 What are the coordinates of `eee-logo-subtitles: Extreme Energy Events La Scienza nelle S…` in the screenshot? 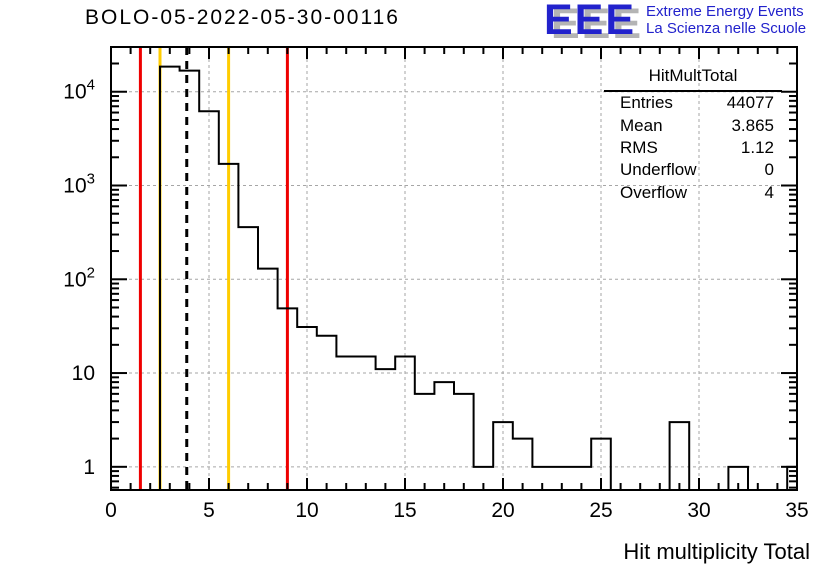 It's located at (726, 18).